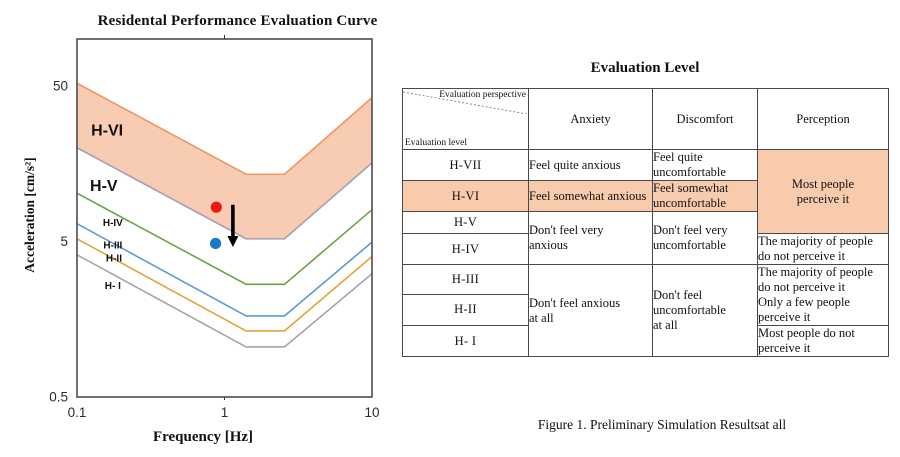 Image resolution: width=900 pixels, height=457 pixels. What do you see at coordinates (203, 437) in the screenshot?
I see `x-axis-label: Frequency [Hz]` at bounding box center [203, 437].